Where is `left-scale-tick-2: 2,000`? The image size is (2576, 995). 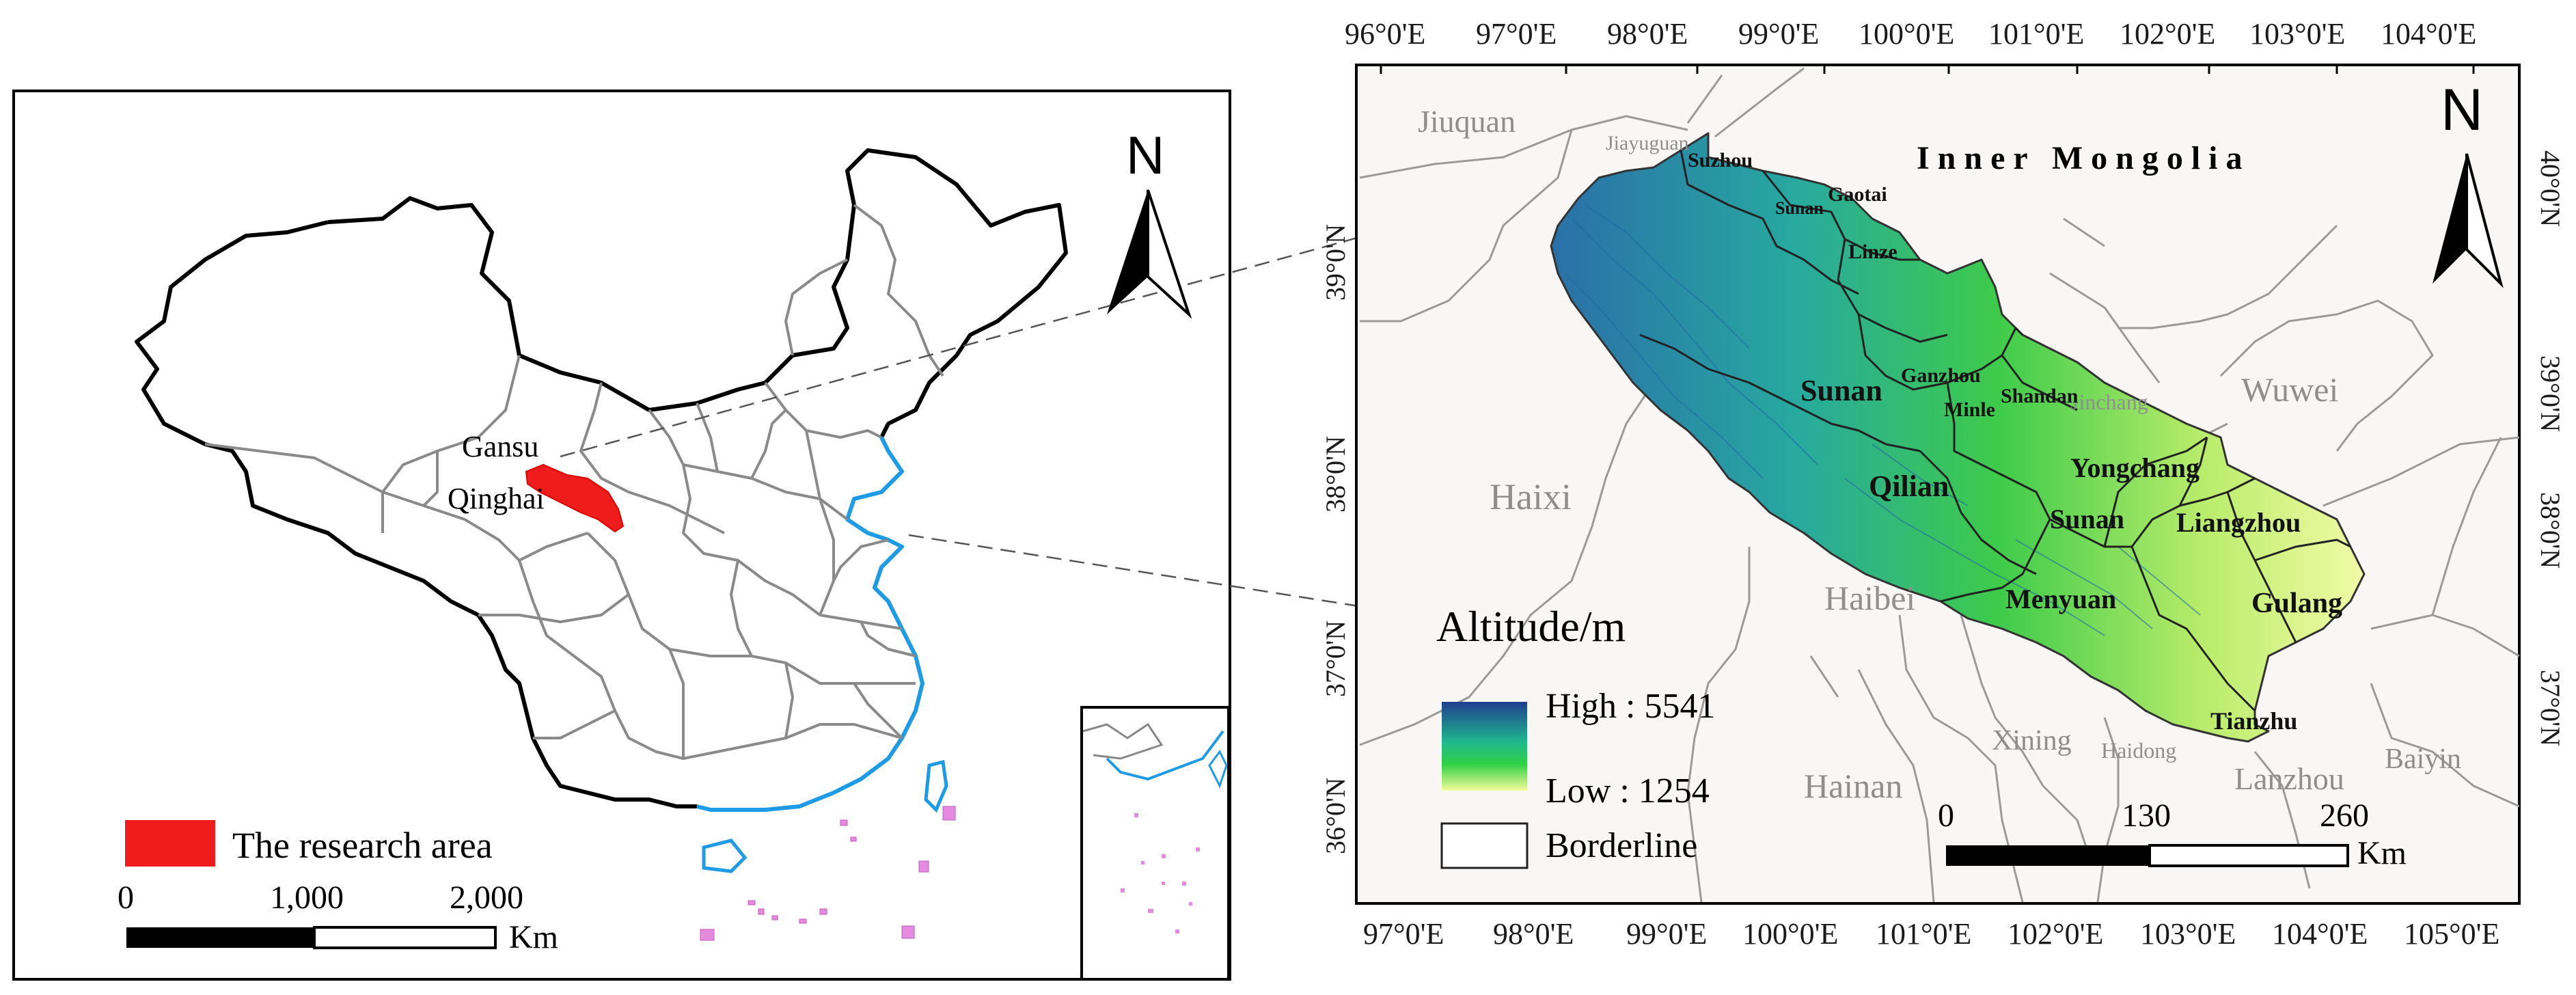 left-scale-tick-2: 2,000 is located at coordinates (486, 898).